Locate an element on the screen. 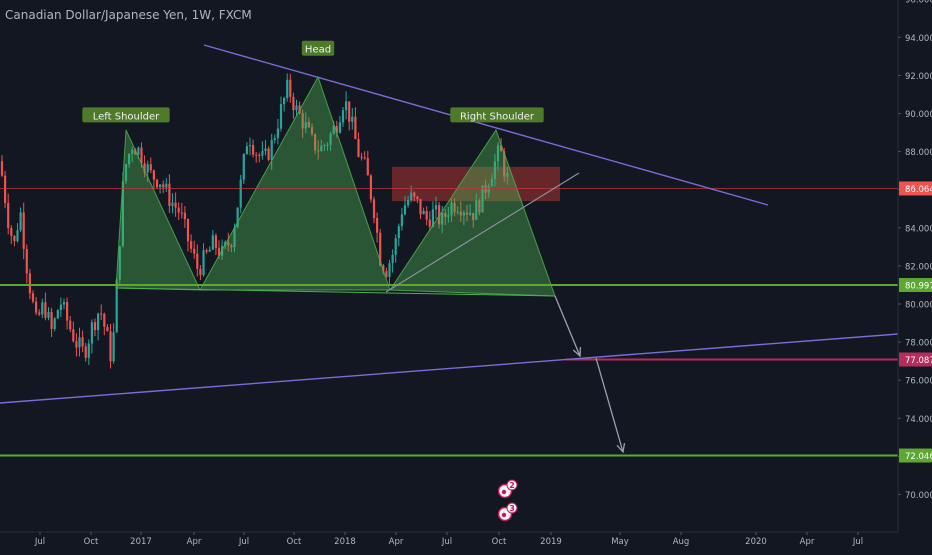 The width and height of the screenshot is (932, 555). x-tick-label: 2019 is located at coordinates (551, 542).